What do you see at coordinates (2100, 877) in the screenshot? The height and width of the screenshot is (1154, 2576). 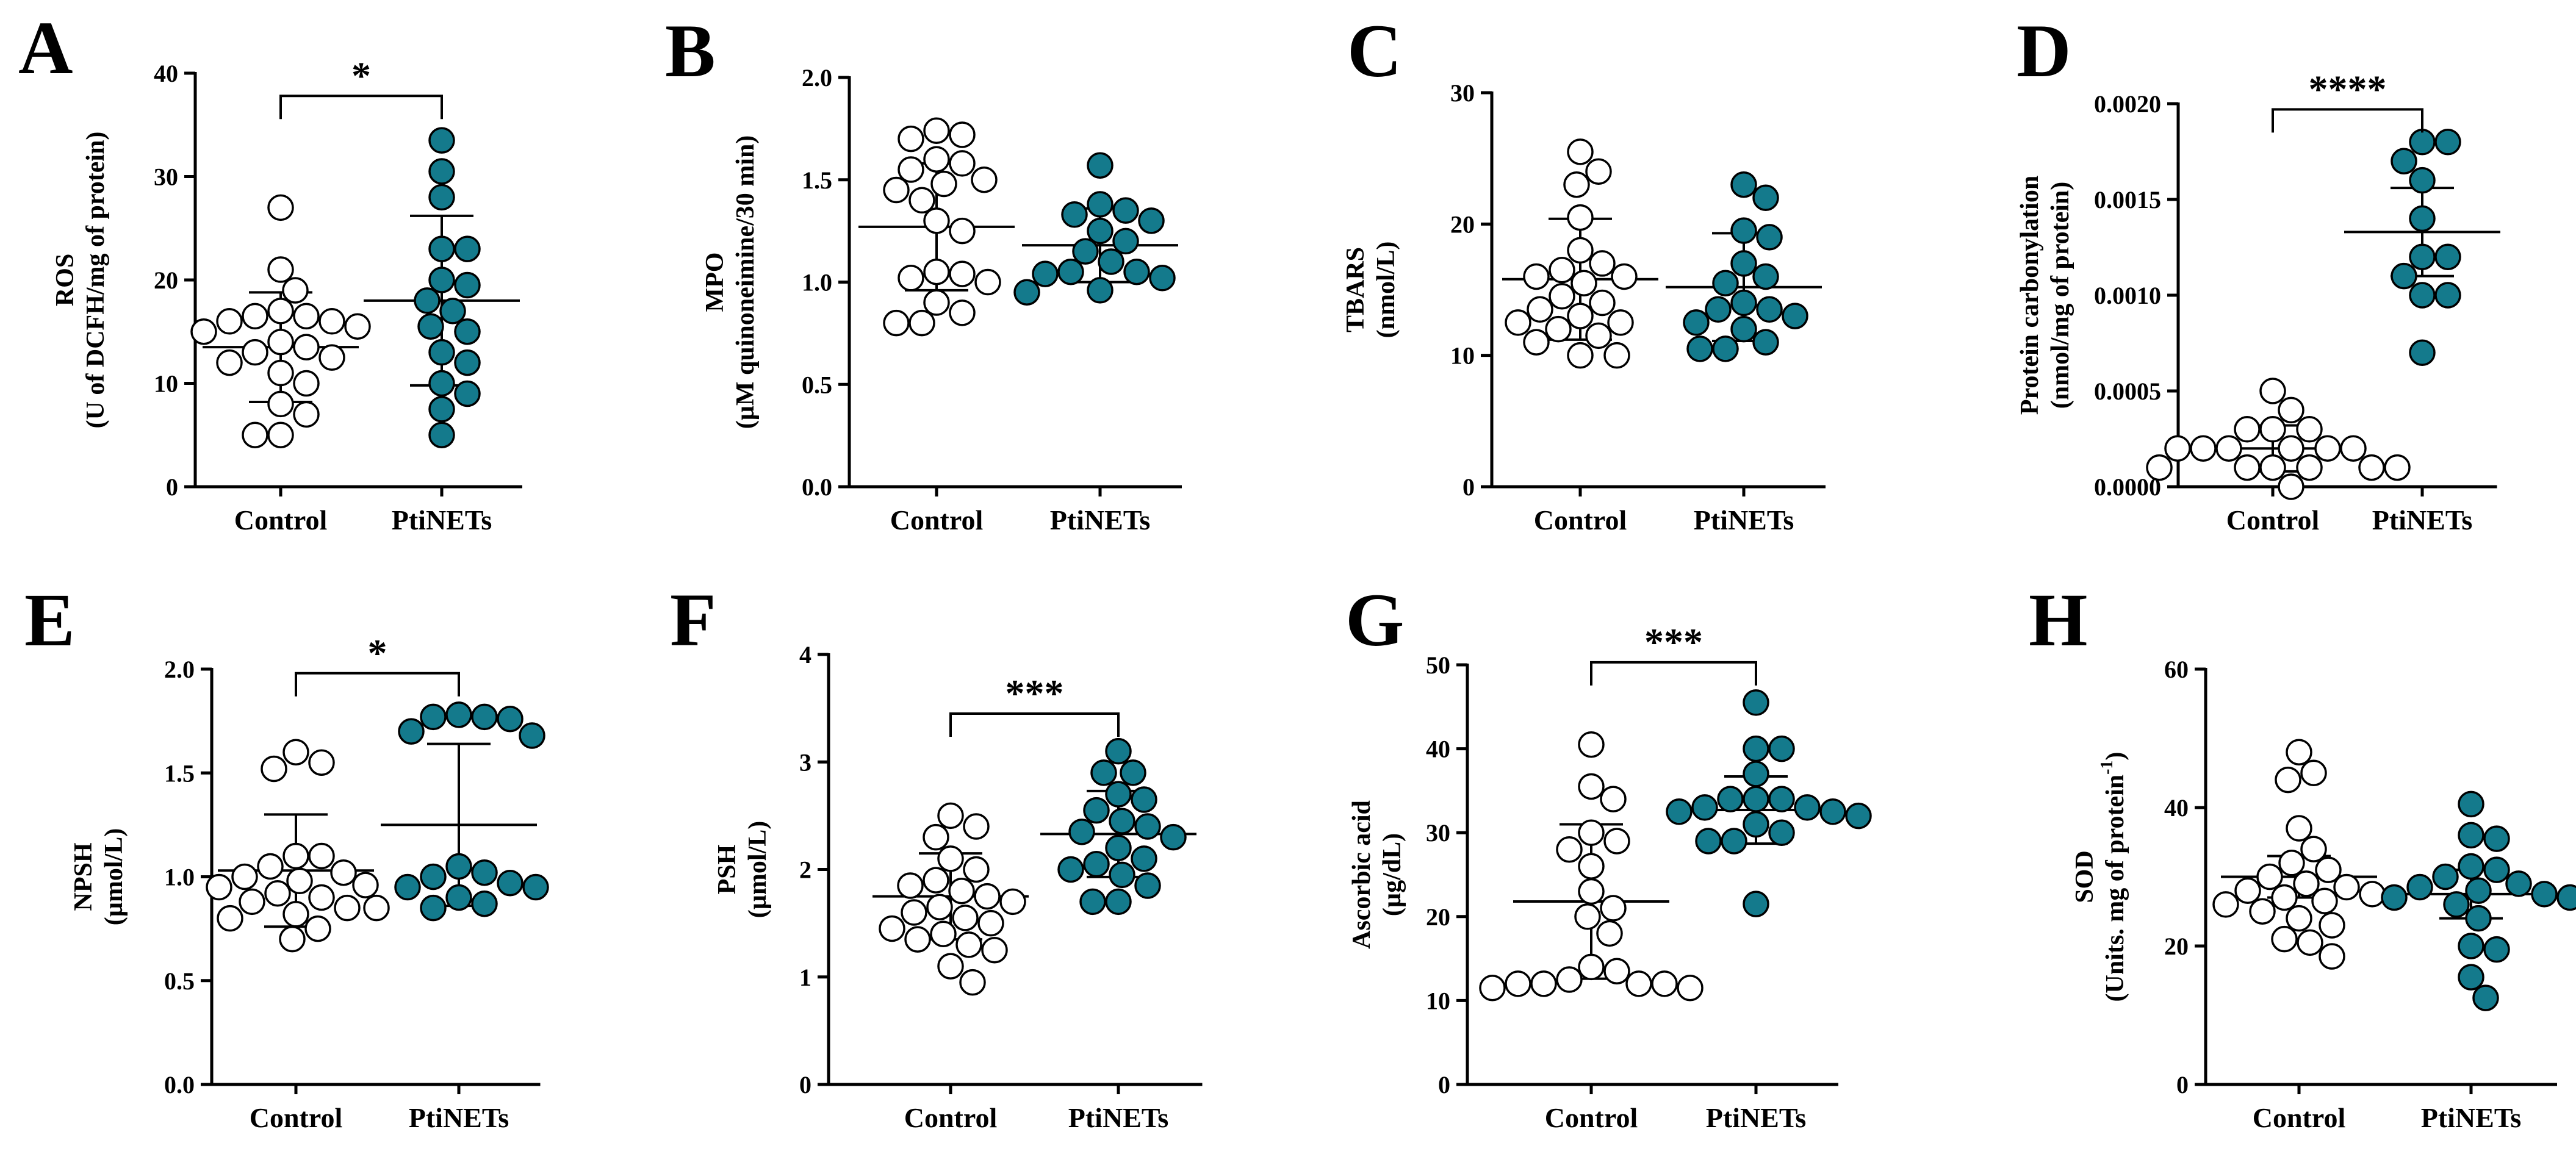 I see `y-axis-label: SOD(Units. mg of protein-1)` at bounding box center [2100, 877].